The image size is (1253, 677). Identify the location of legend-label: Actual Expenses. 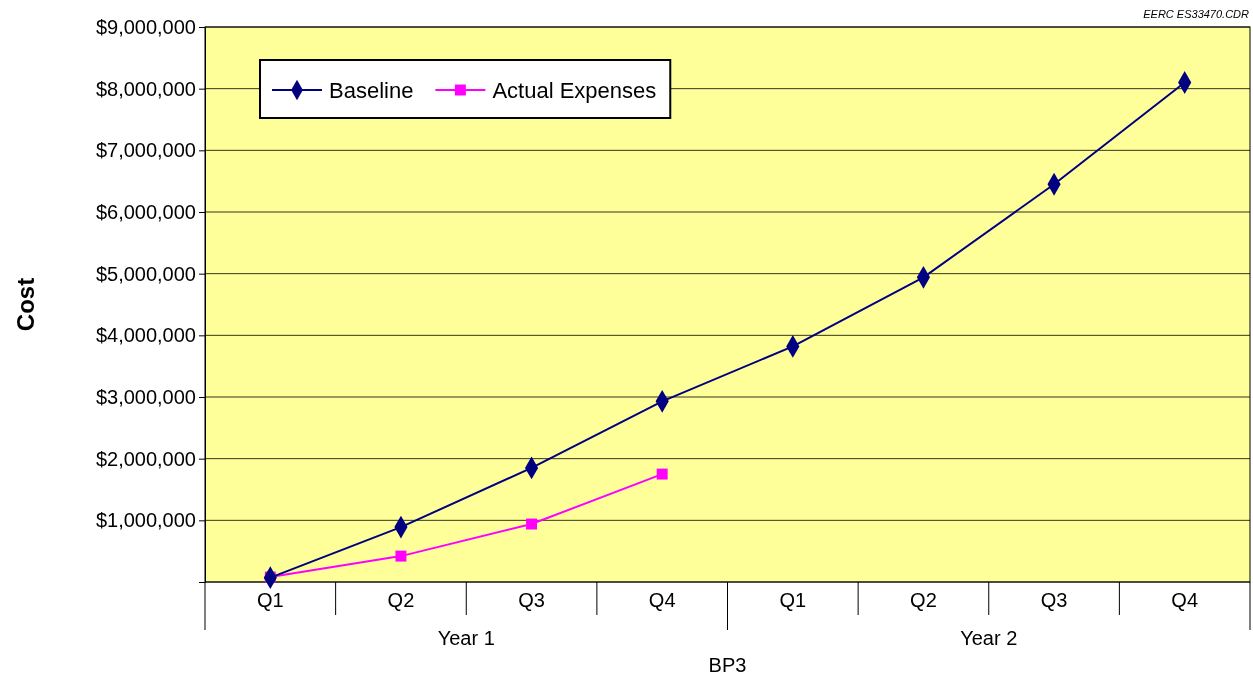
(574, 90).